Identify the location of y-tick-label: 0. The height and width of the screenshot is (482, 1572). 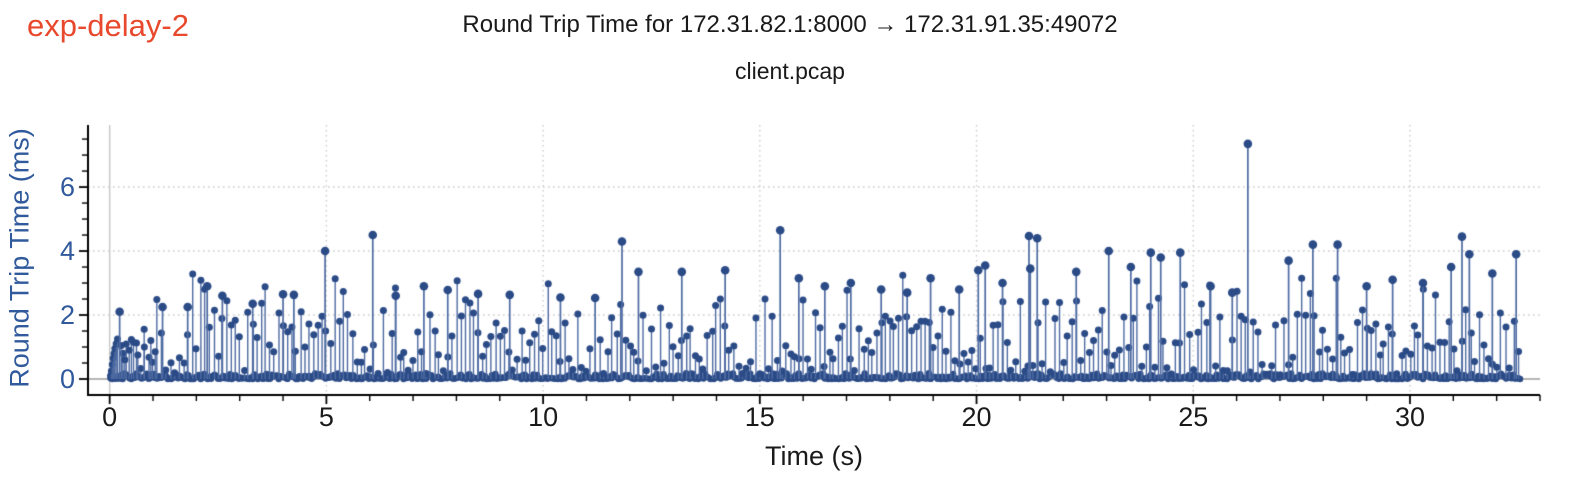
(67, 379).